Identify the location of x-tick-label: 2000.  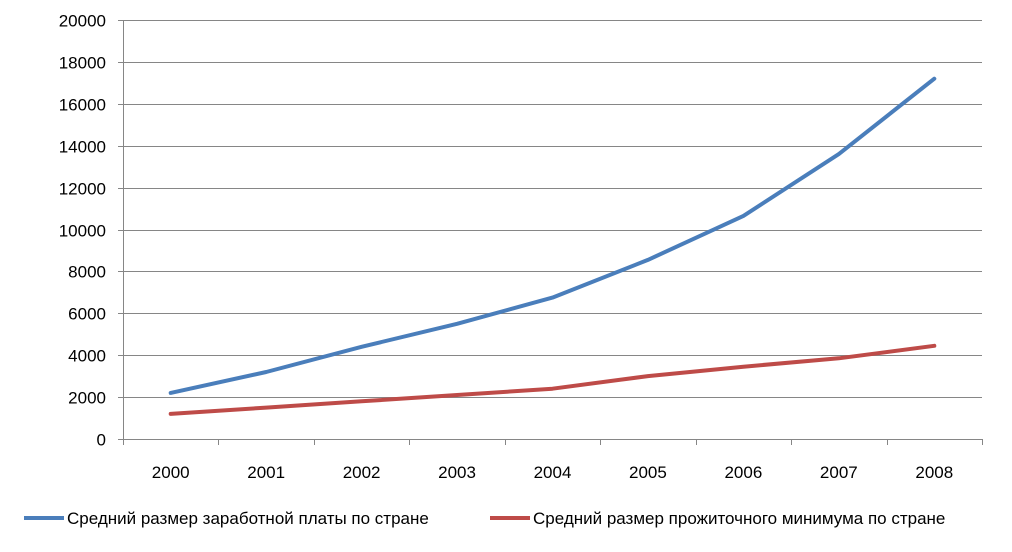
(171, 472).